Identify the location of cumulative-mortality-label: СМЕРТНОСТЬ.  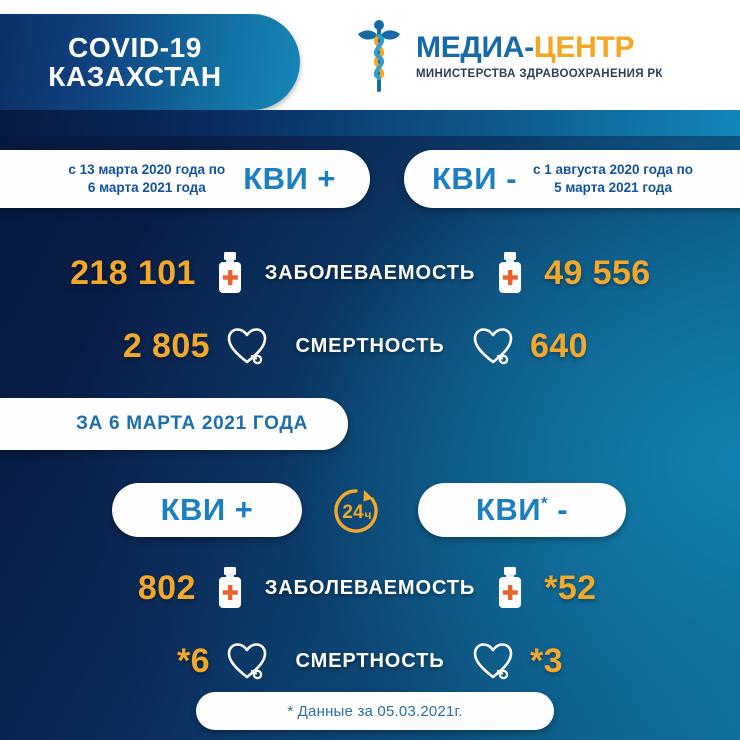
(370, 345).